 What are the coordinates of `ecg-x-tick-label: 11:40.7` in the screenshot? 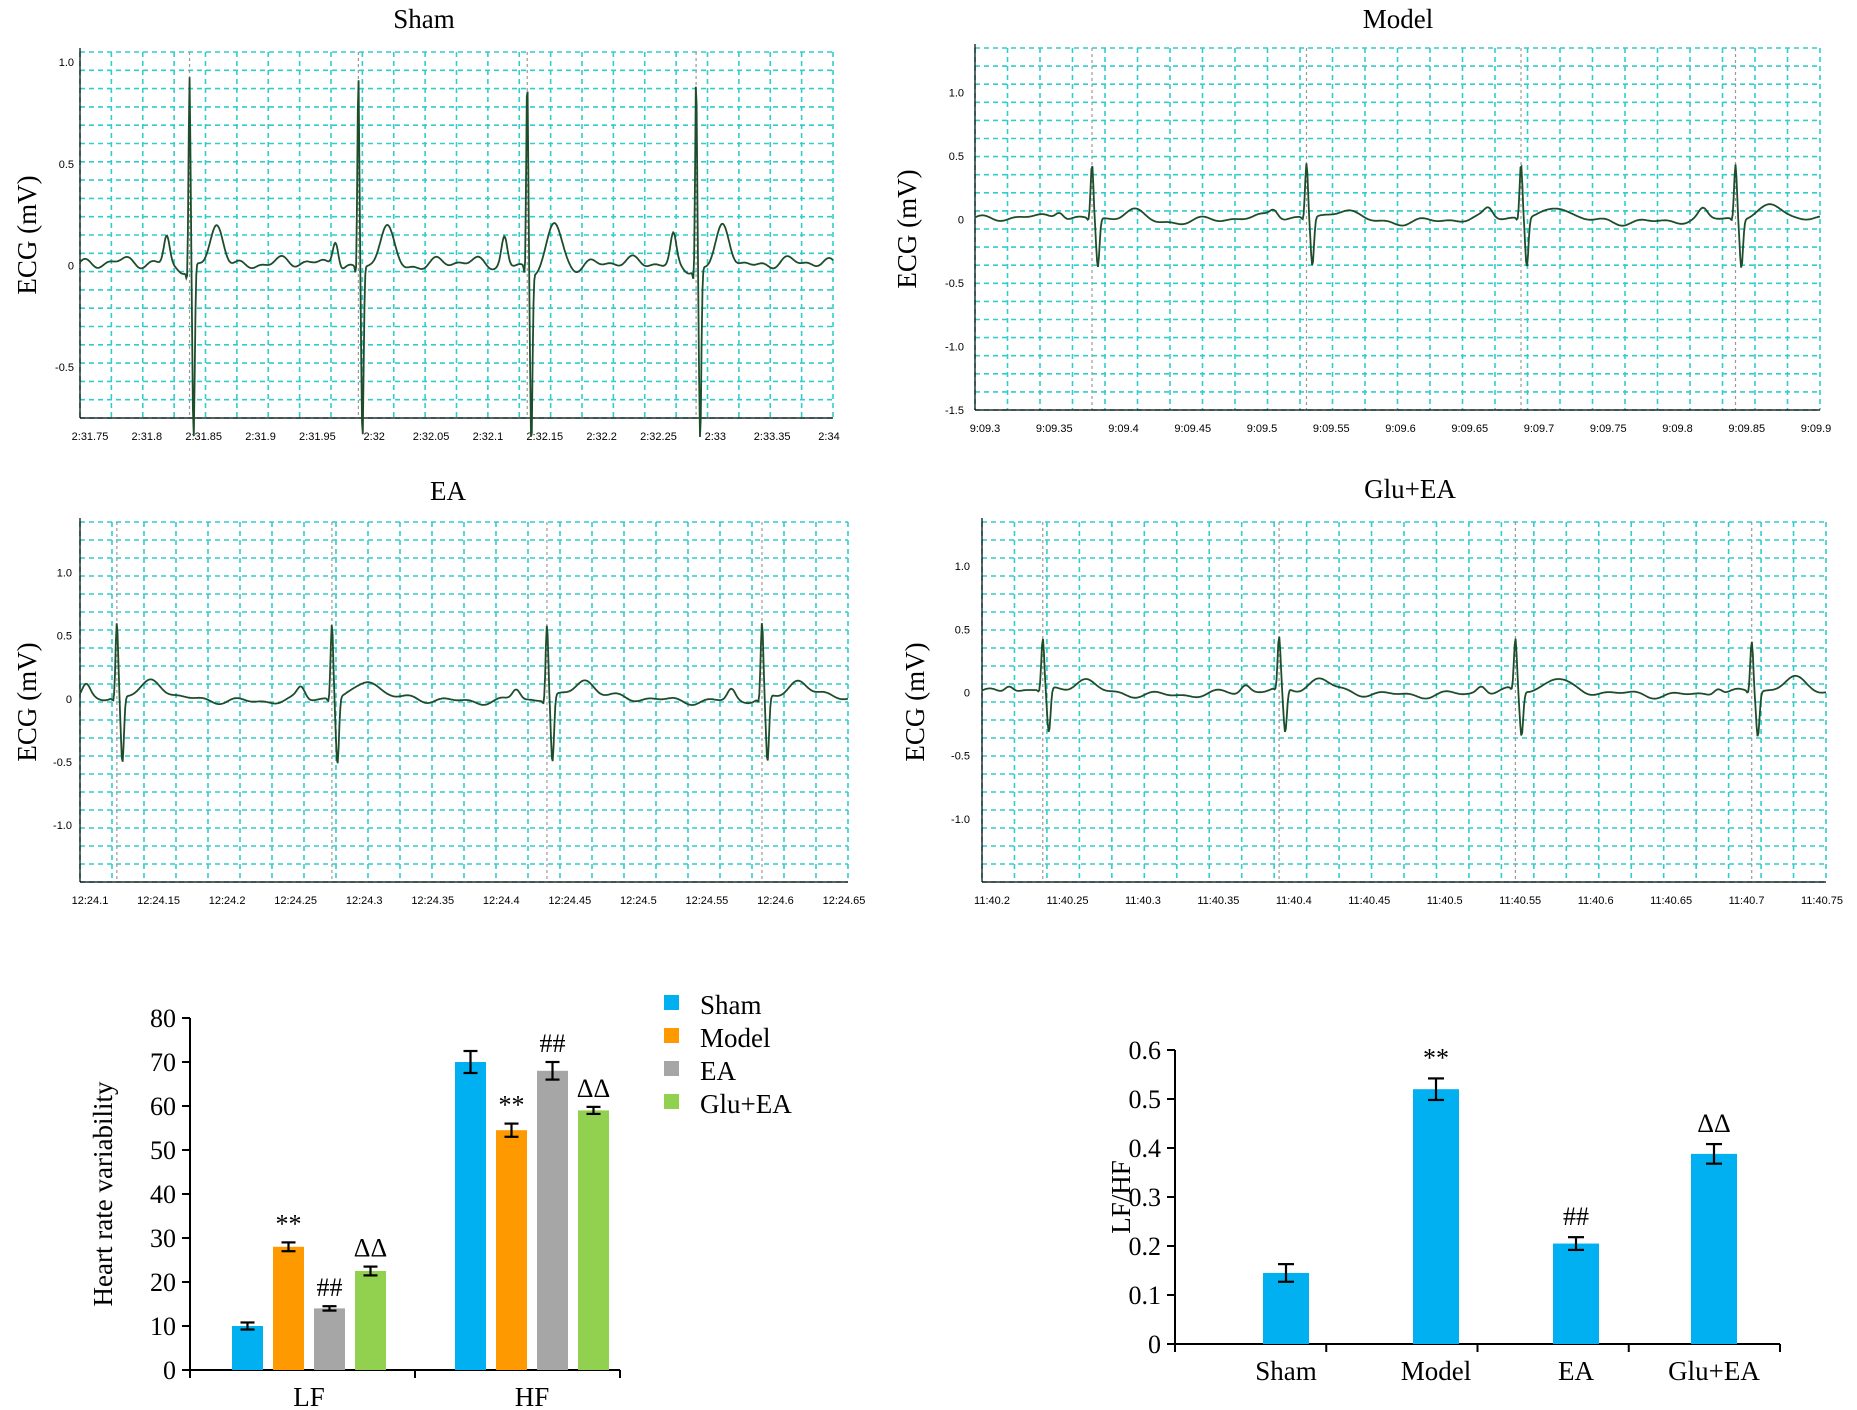 It's located at (1747, 901).